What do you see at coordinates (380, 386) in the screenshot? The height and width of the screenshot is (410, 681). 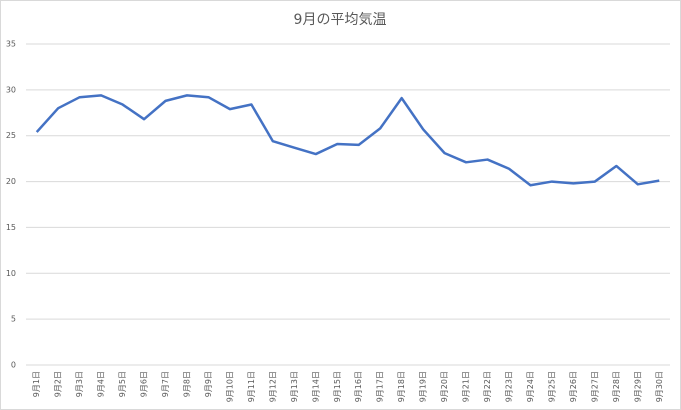 I see `x-tick-label: 9月17日` at bounding box center [380, 386].